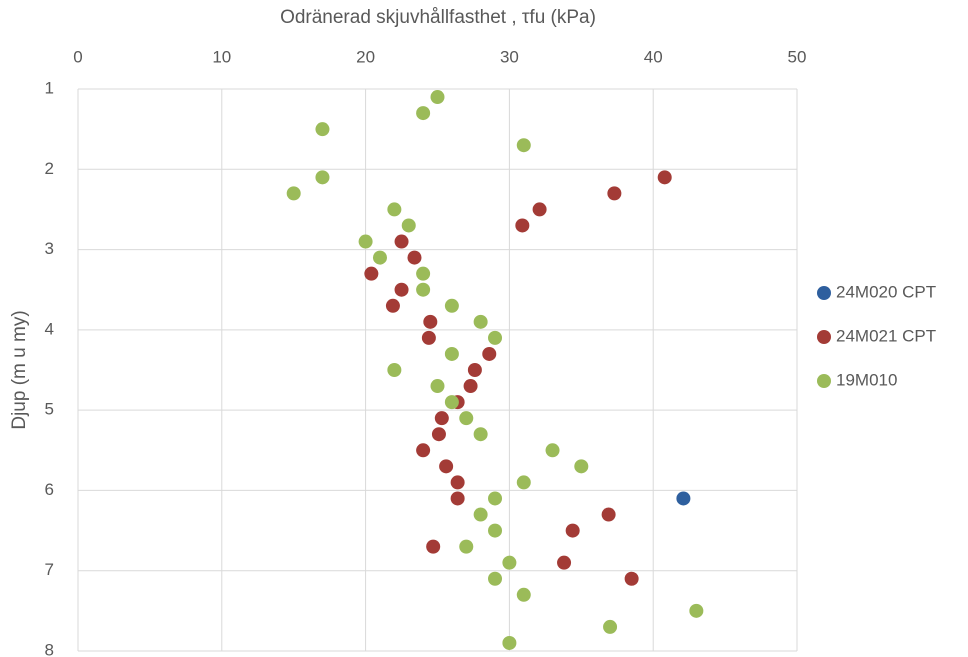 The height and width of the screenshot is (657, 968). I want to click on y-tick-label: 3, so click(49, 248).